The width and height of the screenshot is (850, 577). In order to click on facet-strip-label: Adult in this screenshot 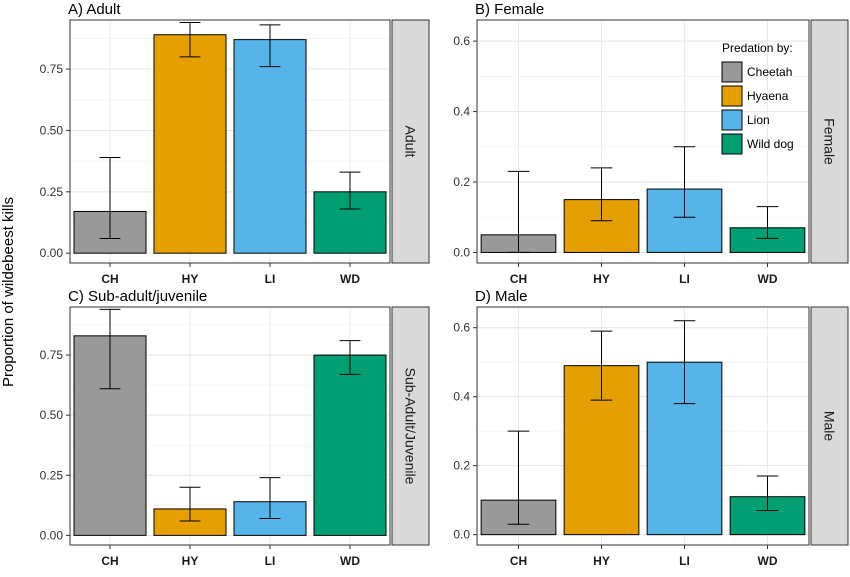, I will do `click(411, 142)`.